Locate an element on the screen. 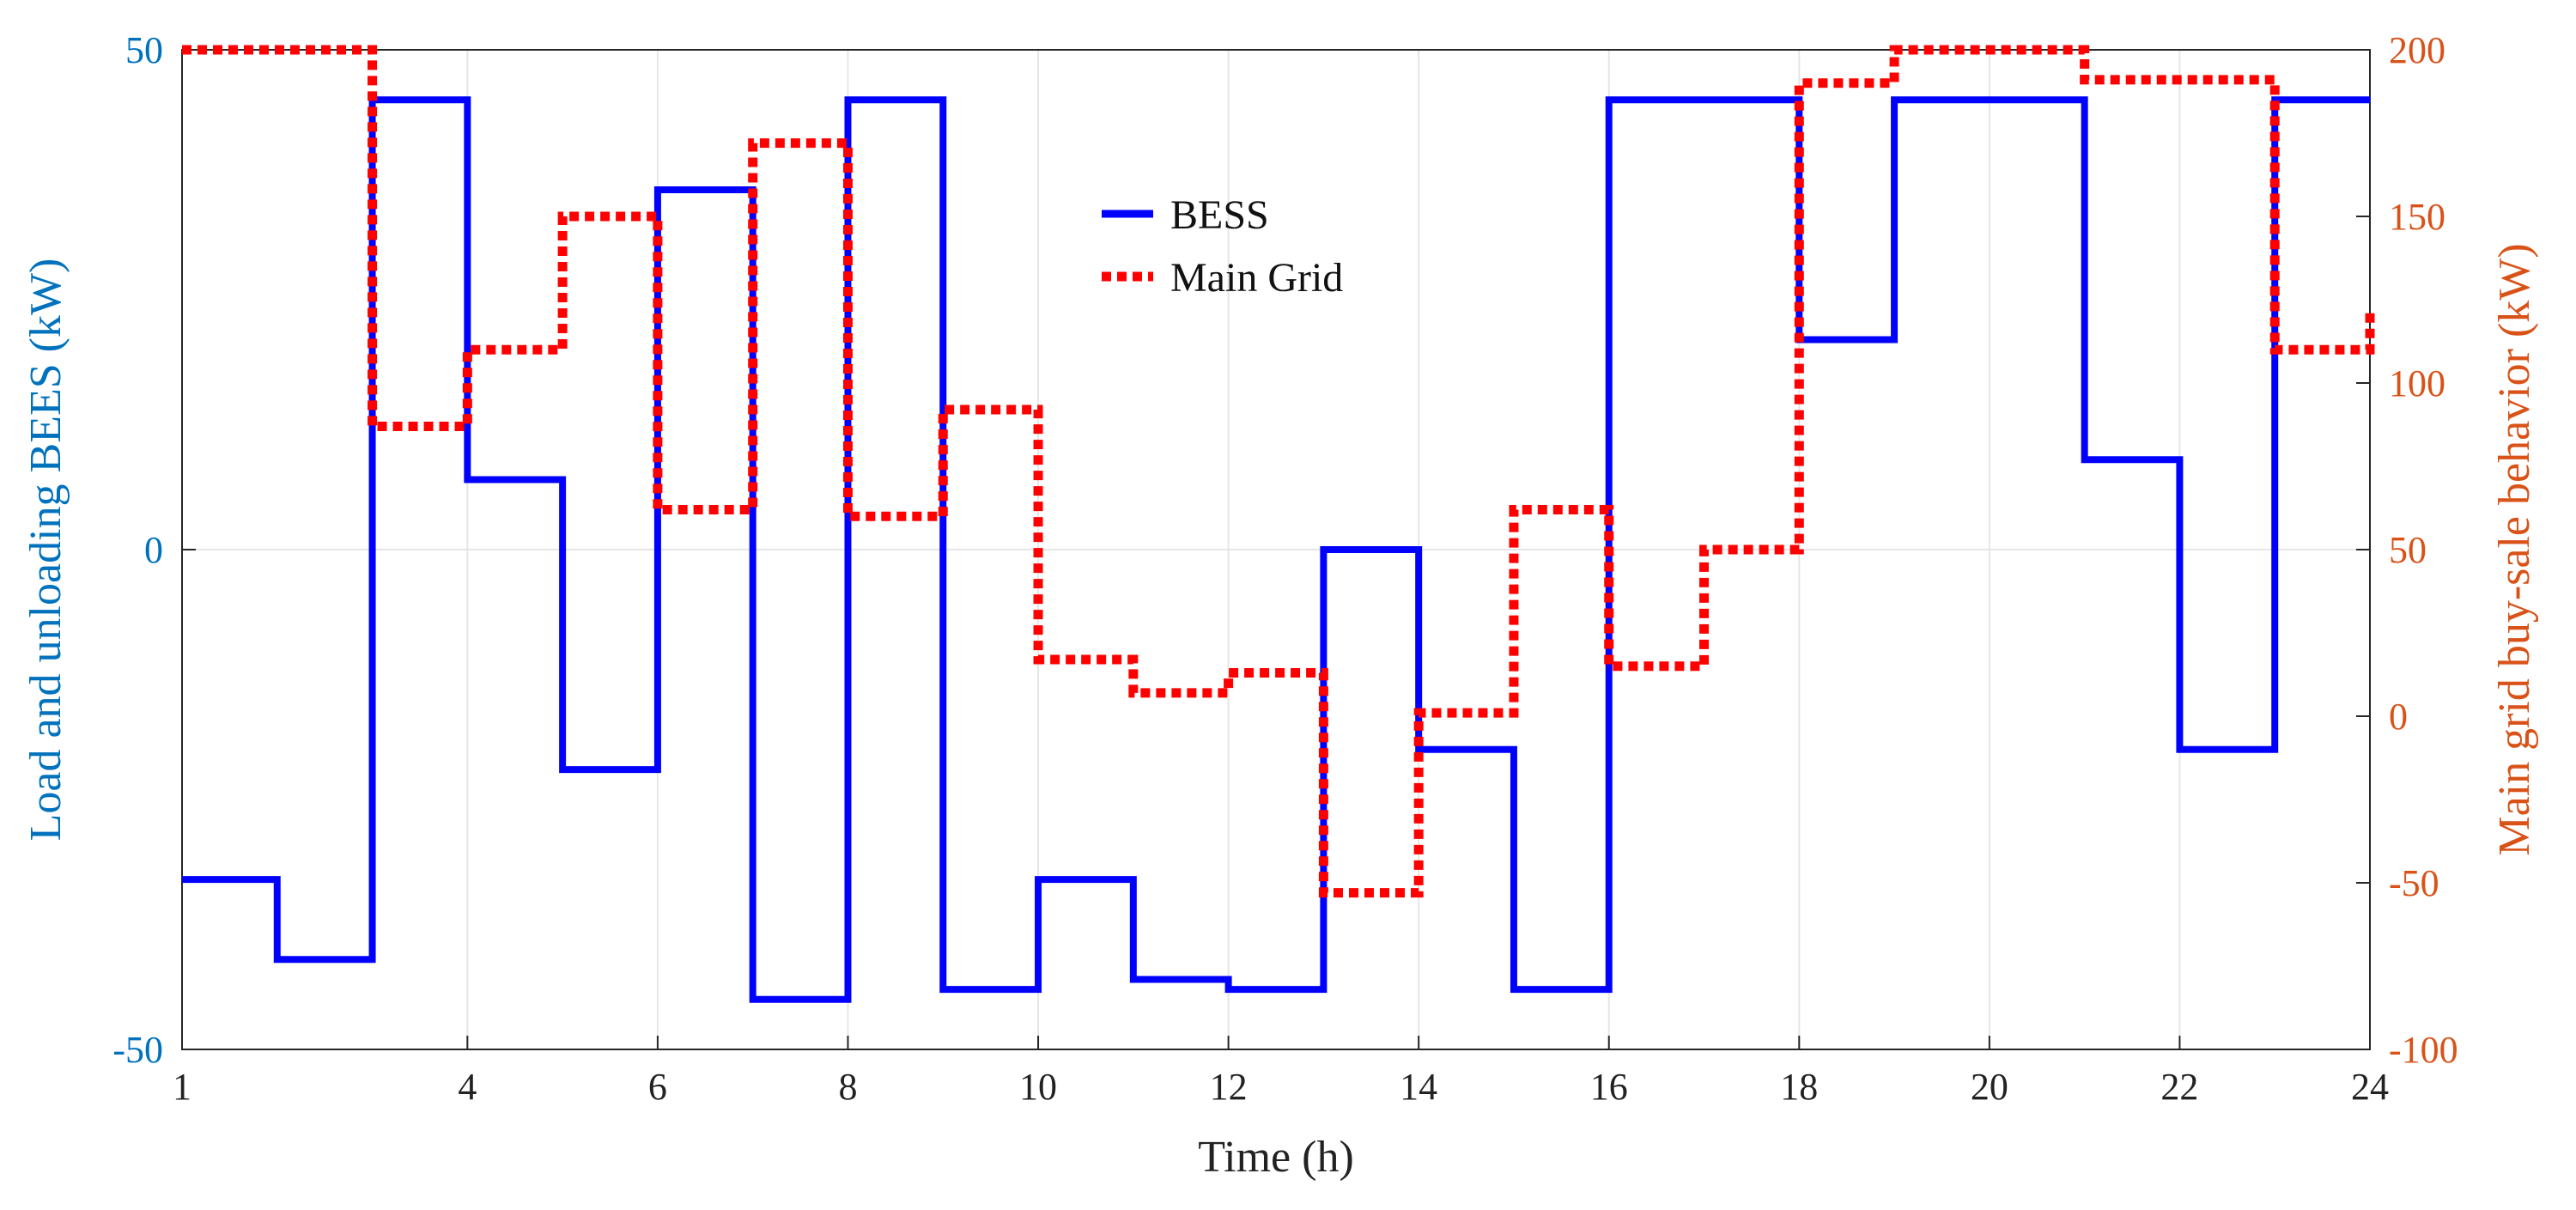 Image resolution: width=2576 pixels, height=1210 pixels. y-left-tick-label: -50 is located at coordinates (137, 1050).